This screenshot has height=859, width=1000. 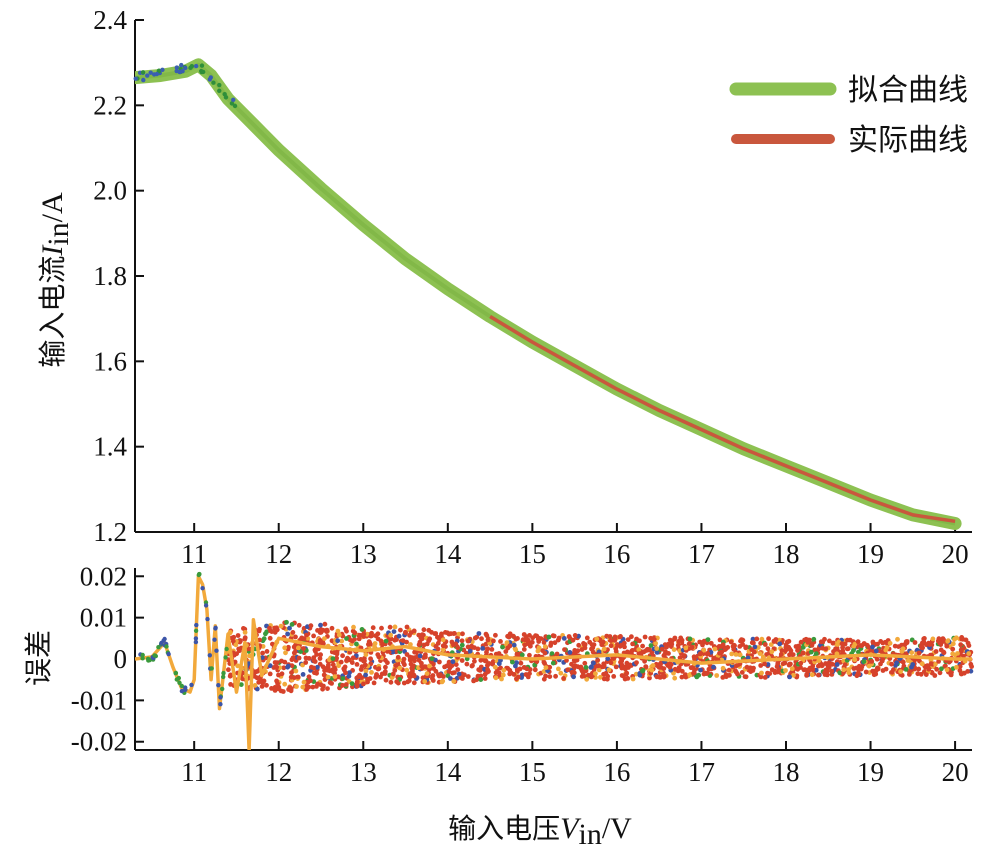 I want to click on legend-label-actual: 实际曲线, so click(x=908, y=140).